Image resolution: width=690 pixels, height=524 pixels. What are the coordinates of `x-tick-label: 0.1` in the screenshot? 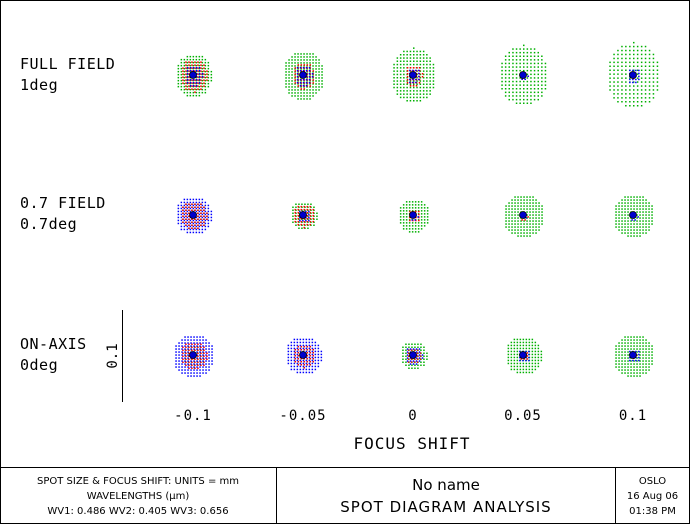 It's located at (633, 416).